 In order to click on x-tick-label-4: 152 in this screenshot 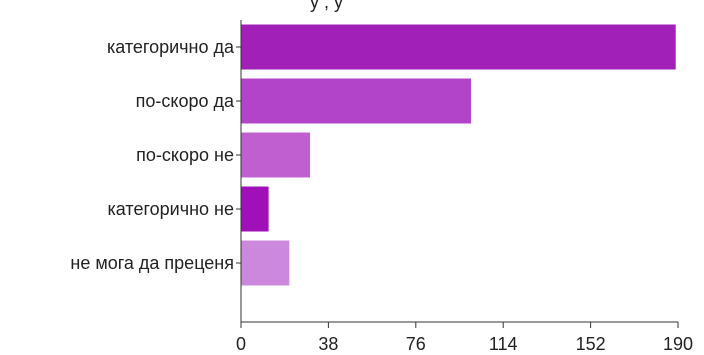, I will do `click(591, 344)`.